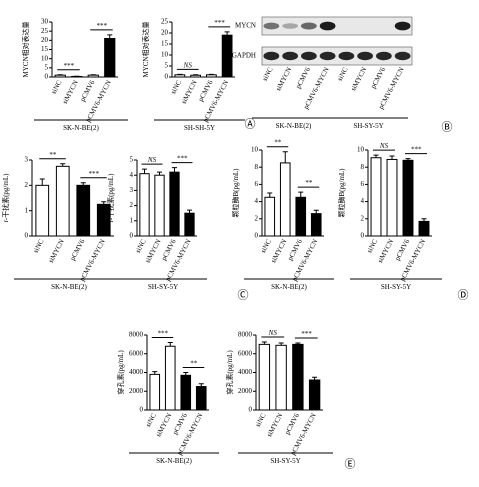 Image resolution: width=479 pixels, height=487 pixels. I want to click on y-tick-label: 2000, so click(245, 391).